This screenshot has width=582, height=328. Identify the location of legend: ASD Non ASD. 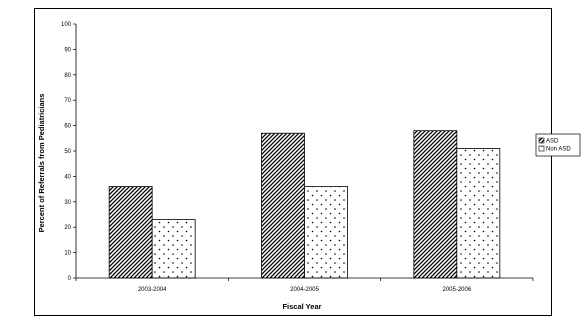
(558, 145).